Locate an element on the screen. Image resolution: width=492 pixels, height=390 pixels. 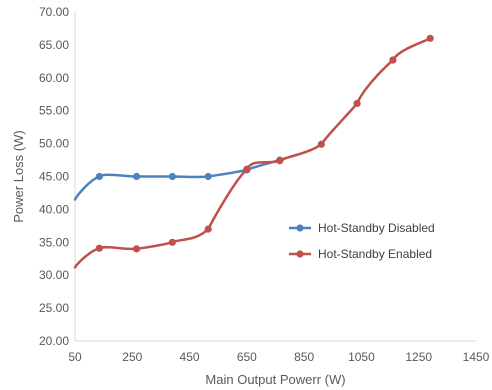
y-tick-label: 25.00 is located at coordinates (54, 308).